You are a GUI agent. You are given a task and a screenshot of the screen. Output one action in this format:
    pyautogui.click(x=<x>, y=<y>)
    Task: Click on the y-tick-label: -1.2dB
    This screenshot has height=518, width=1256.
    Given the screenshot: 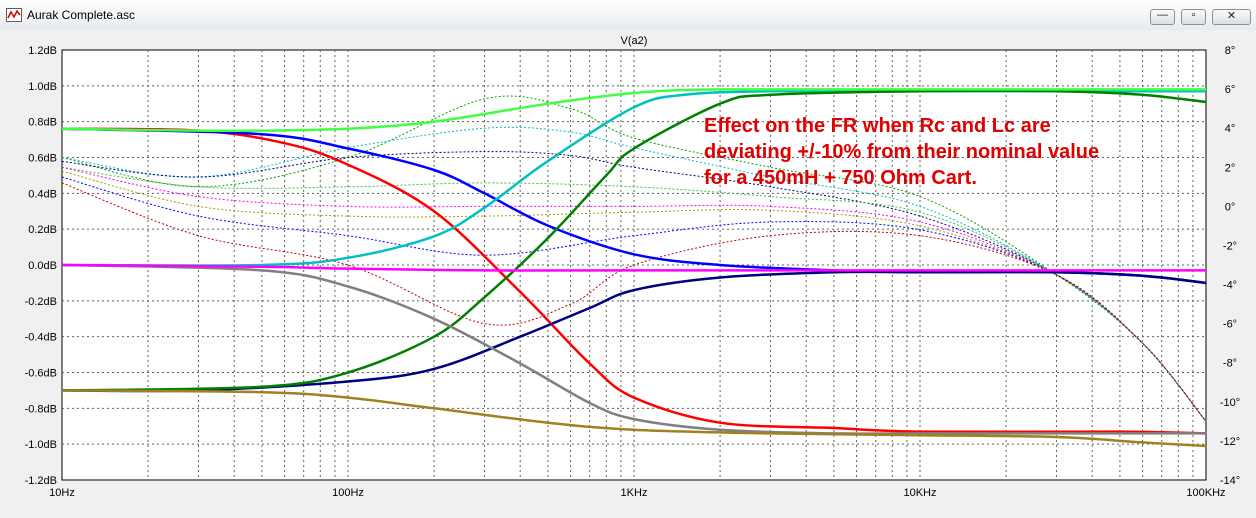 What is the action you would take?
    pyautogui.click(x=41, y=481)
    